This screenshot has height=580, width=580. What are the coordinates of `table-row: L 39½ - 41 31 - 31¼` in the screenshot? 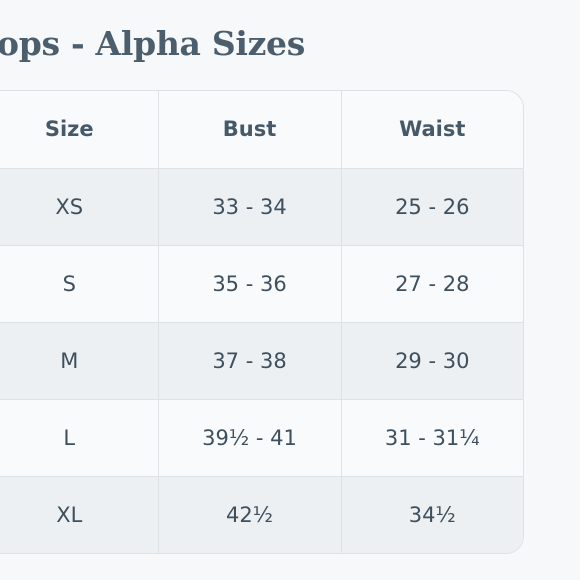 It's located at (261, 438).